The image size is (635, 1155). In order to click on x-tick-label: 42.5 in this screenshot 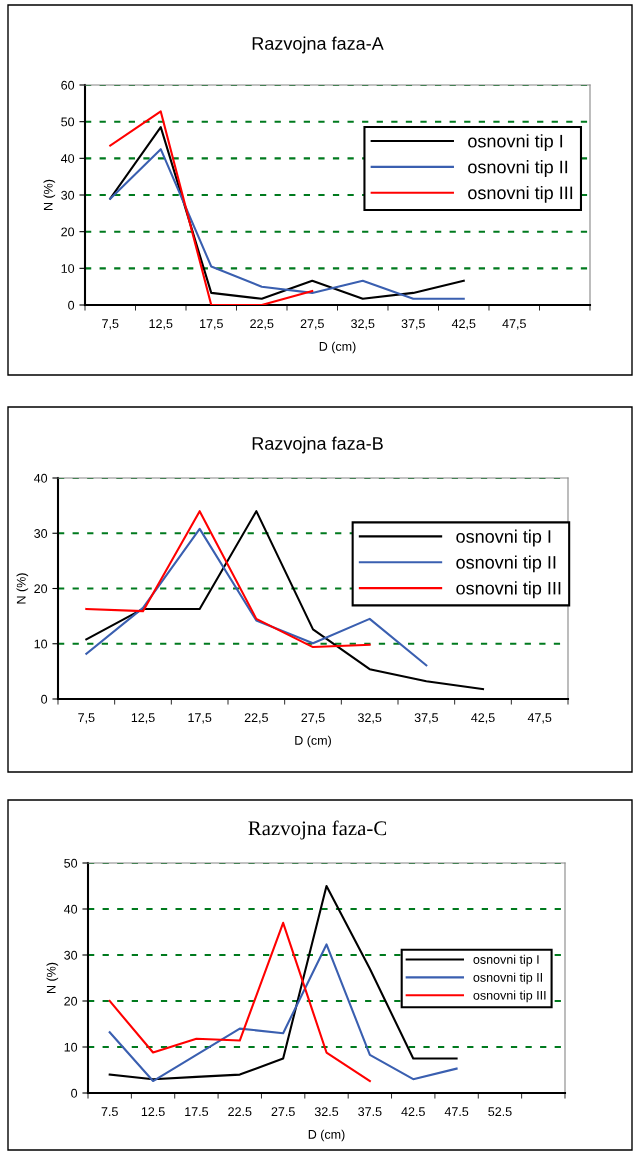, I will do `click(413, 1112)`.